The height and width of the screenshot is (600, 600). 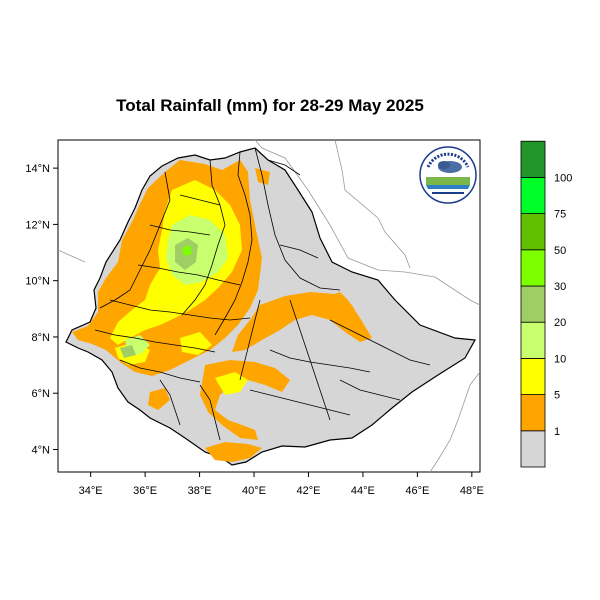 What do you see at coordinates (560, 251) in the screenshot?
I see `legend-label: 50` at bounding box center [560, 251].